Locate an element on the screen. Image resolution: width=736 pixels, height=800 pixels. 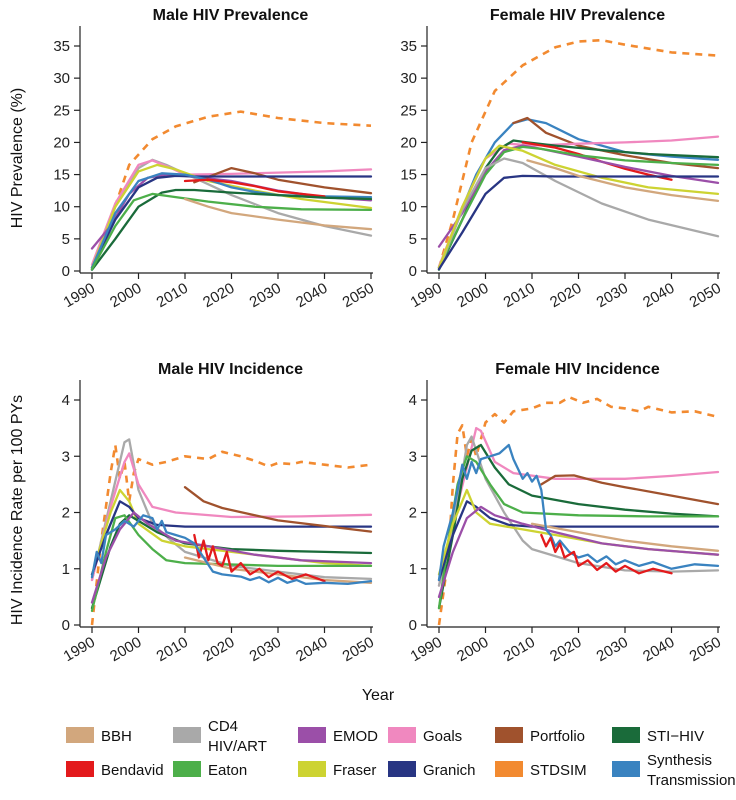
series-line-granich is located at coordinates (578, 222).